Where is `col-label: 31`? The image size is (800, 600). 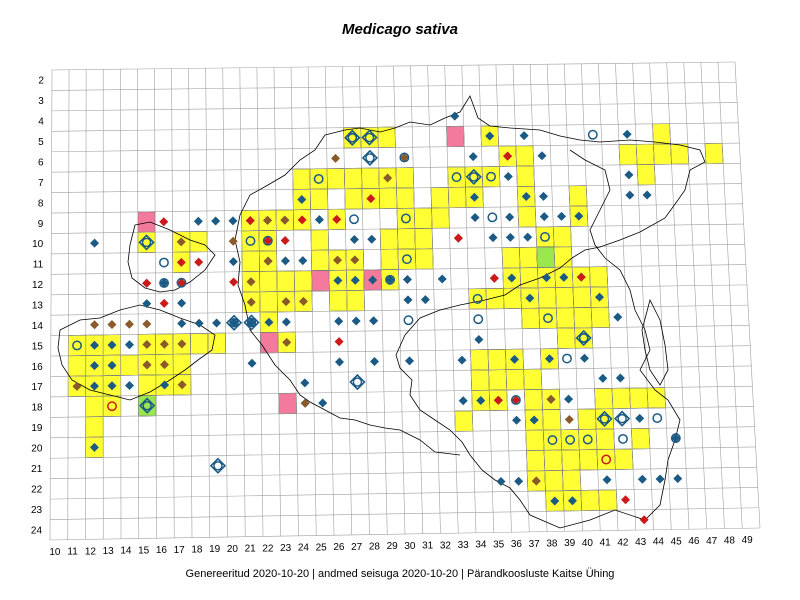
col-label: 31 is located at coordinates (428, 546).